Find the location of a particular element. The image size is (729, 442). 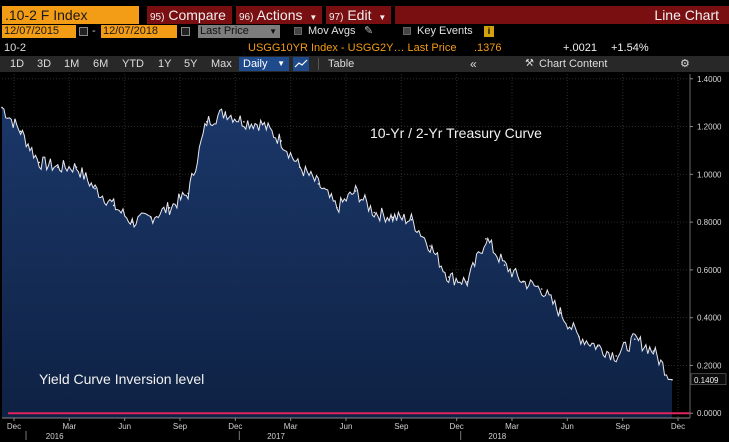

edit-menu: 97) Edit ▼ is located at coordinates (358, 15).